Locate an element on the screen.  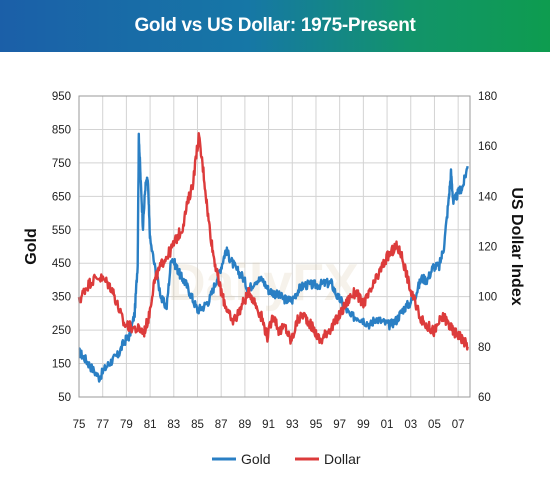
x-tick-label: 83 is located at coordinates (173, 425).